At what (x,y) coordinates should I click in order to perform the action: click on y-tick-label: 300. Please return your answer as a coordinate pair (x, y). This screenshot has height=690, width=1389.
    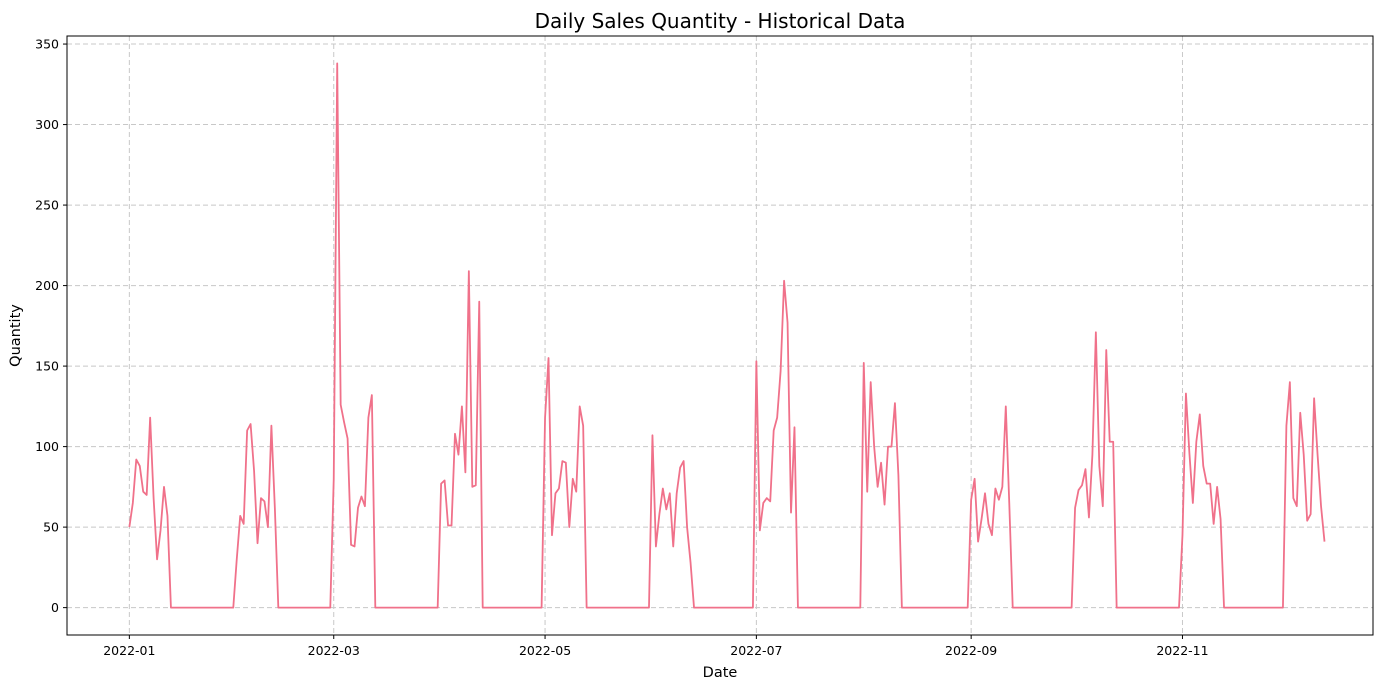
    Looking at the image, I should click on (47, 124).